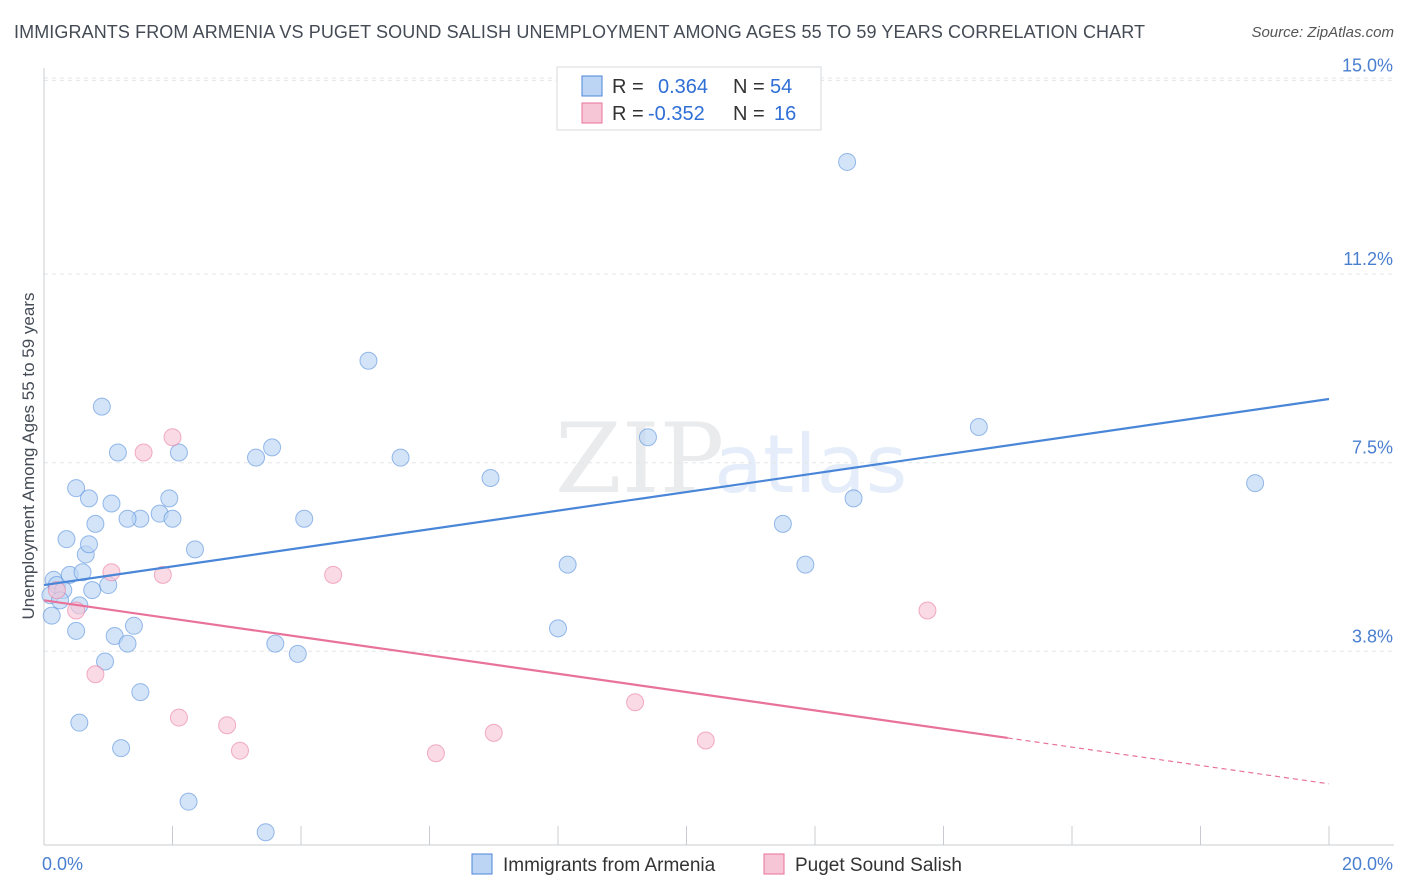 This screenshot has height=892, width=1406. I want to click on watermark-zip: ZIP, so click(639, 459).